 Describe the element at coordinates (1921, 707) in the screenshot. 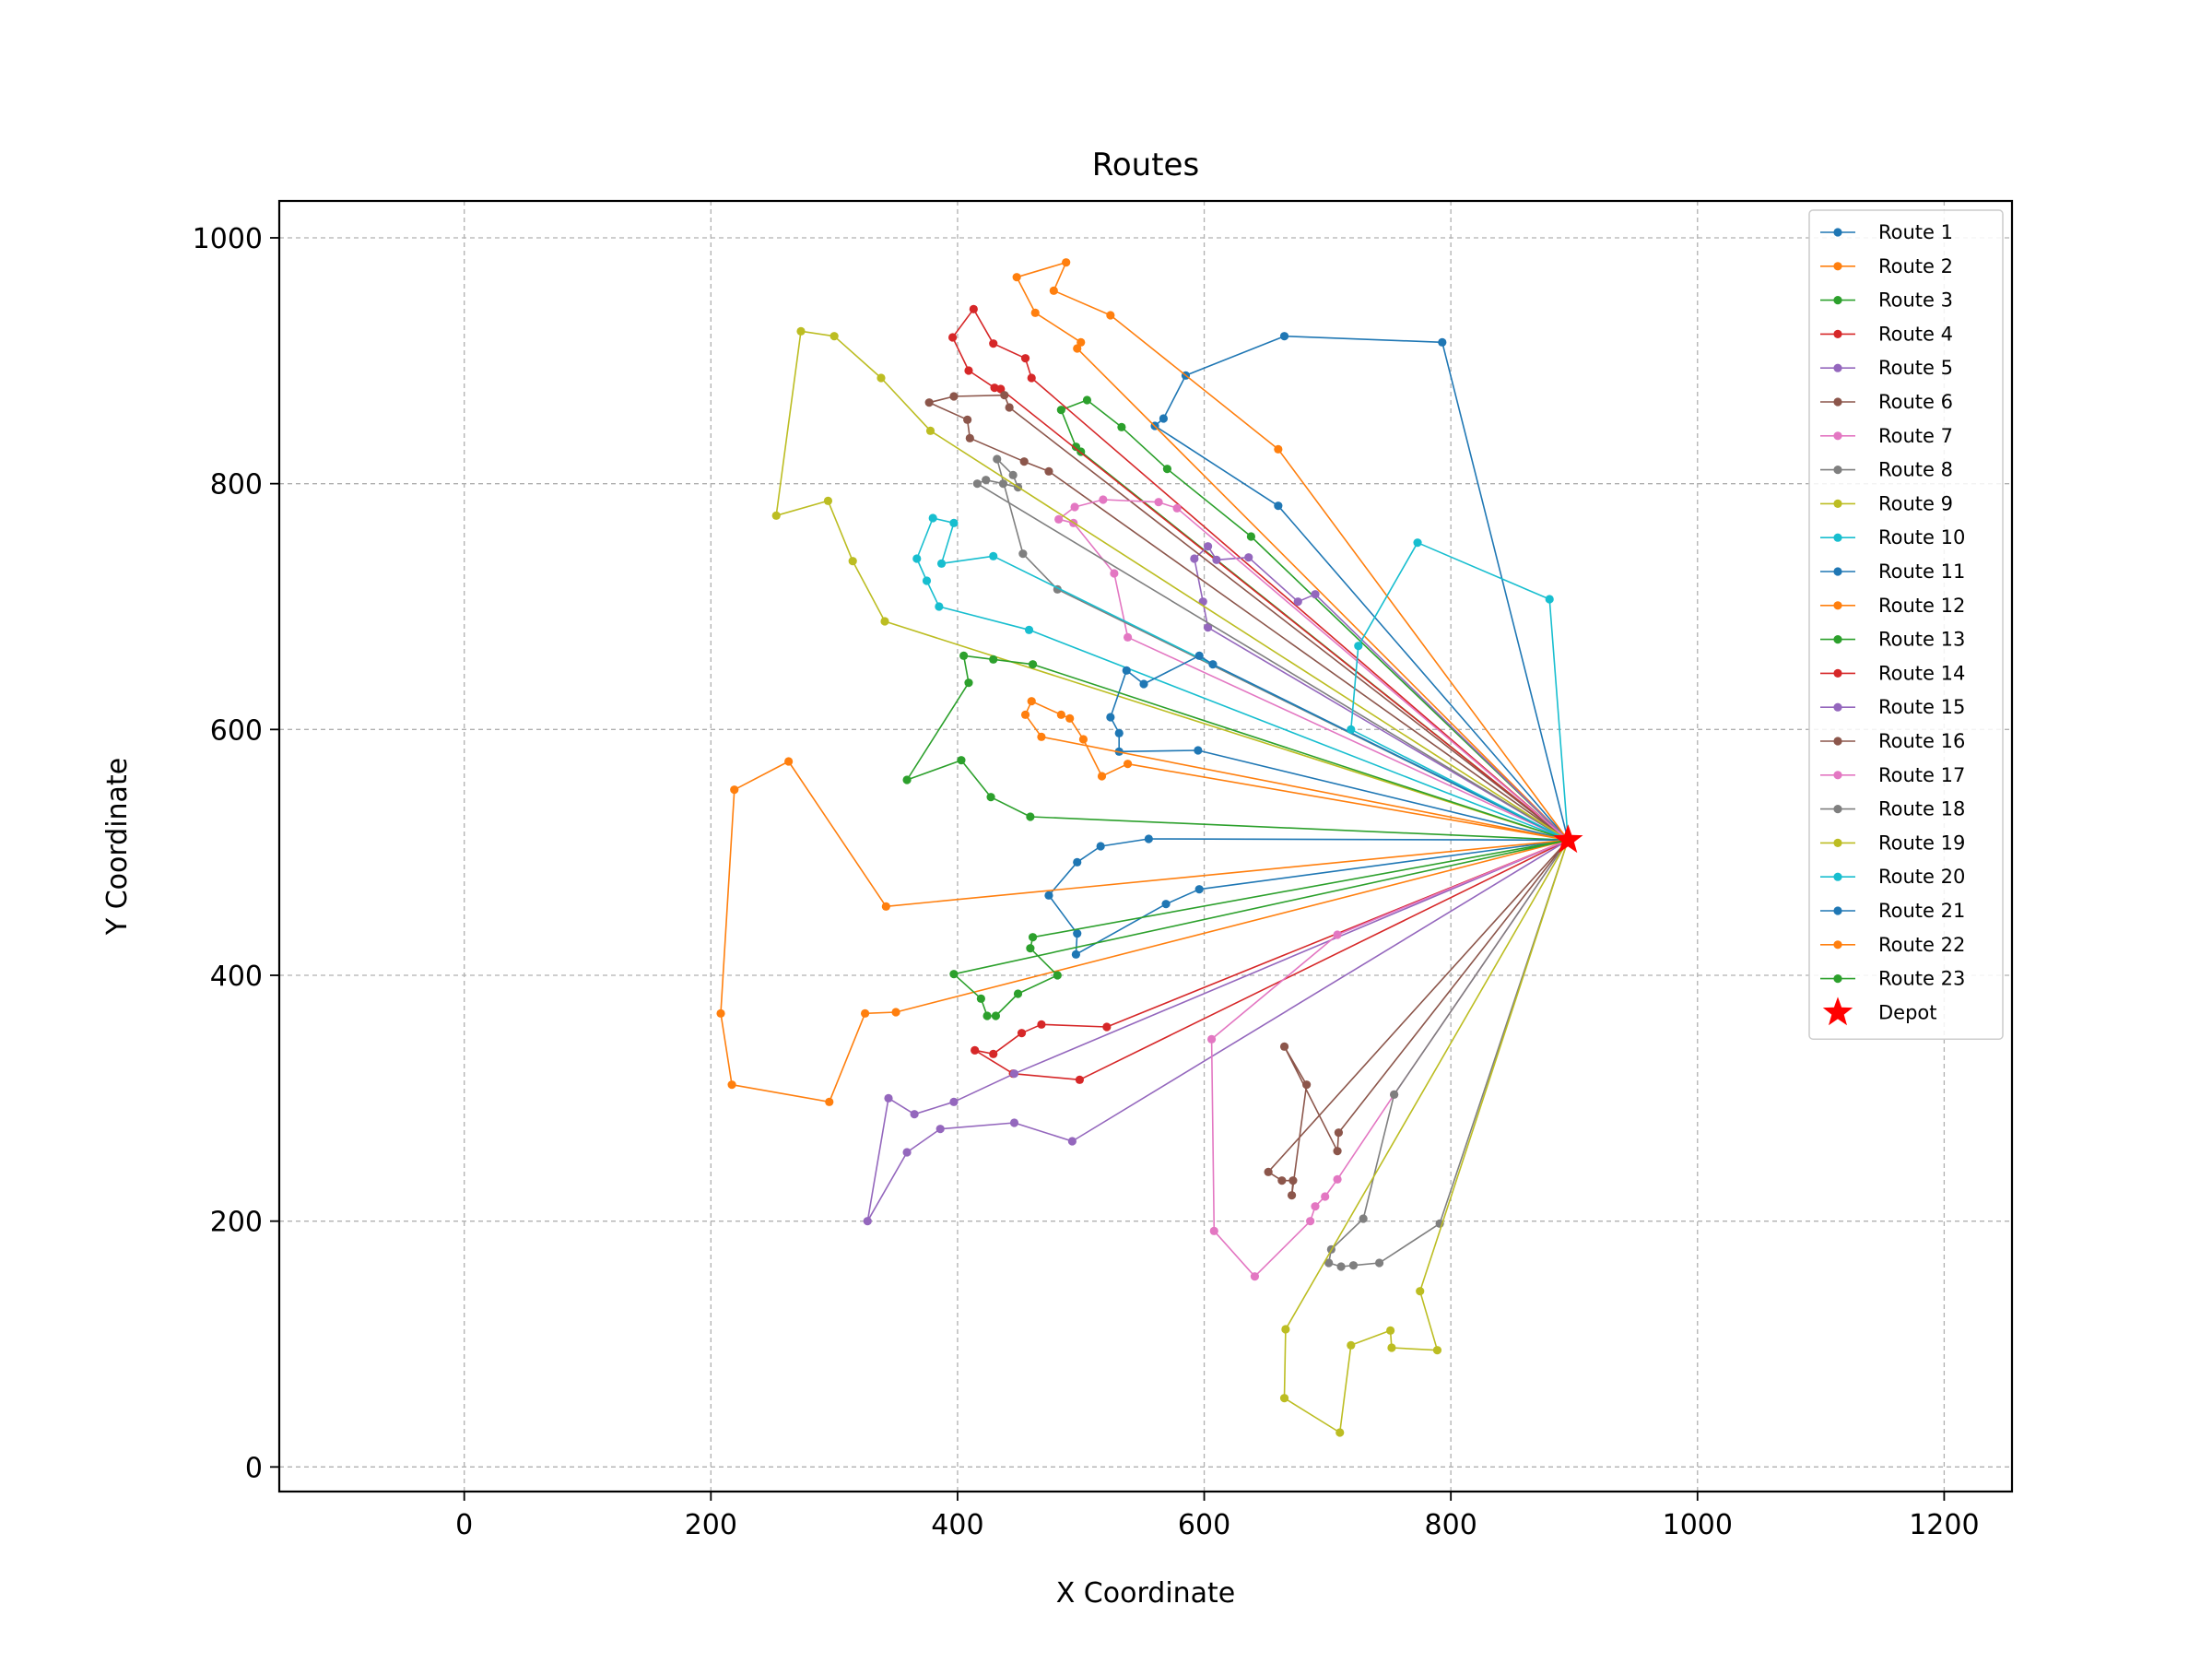

I see `legend-label: Route 15` at that location.